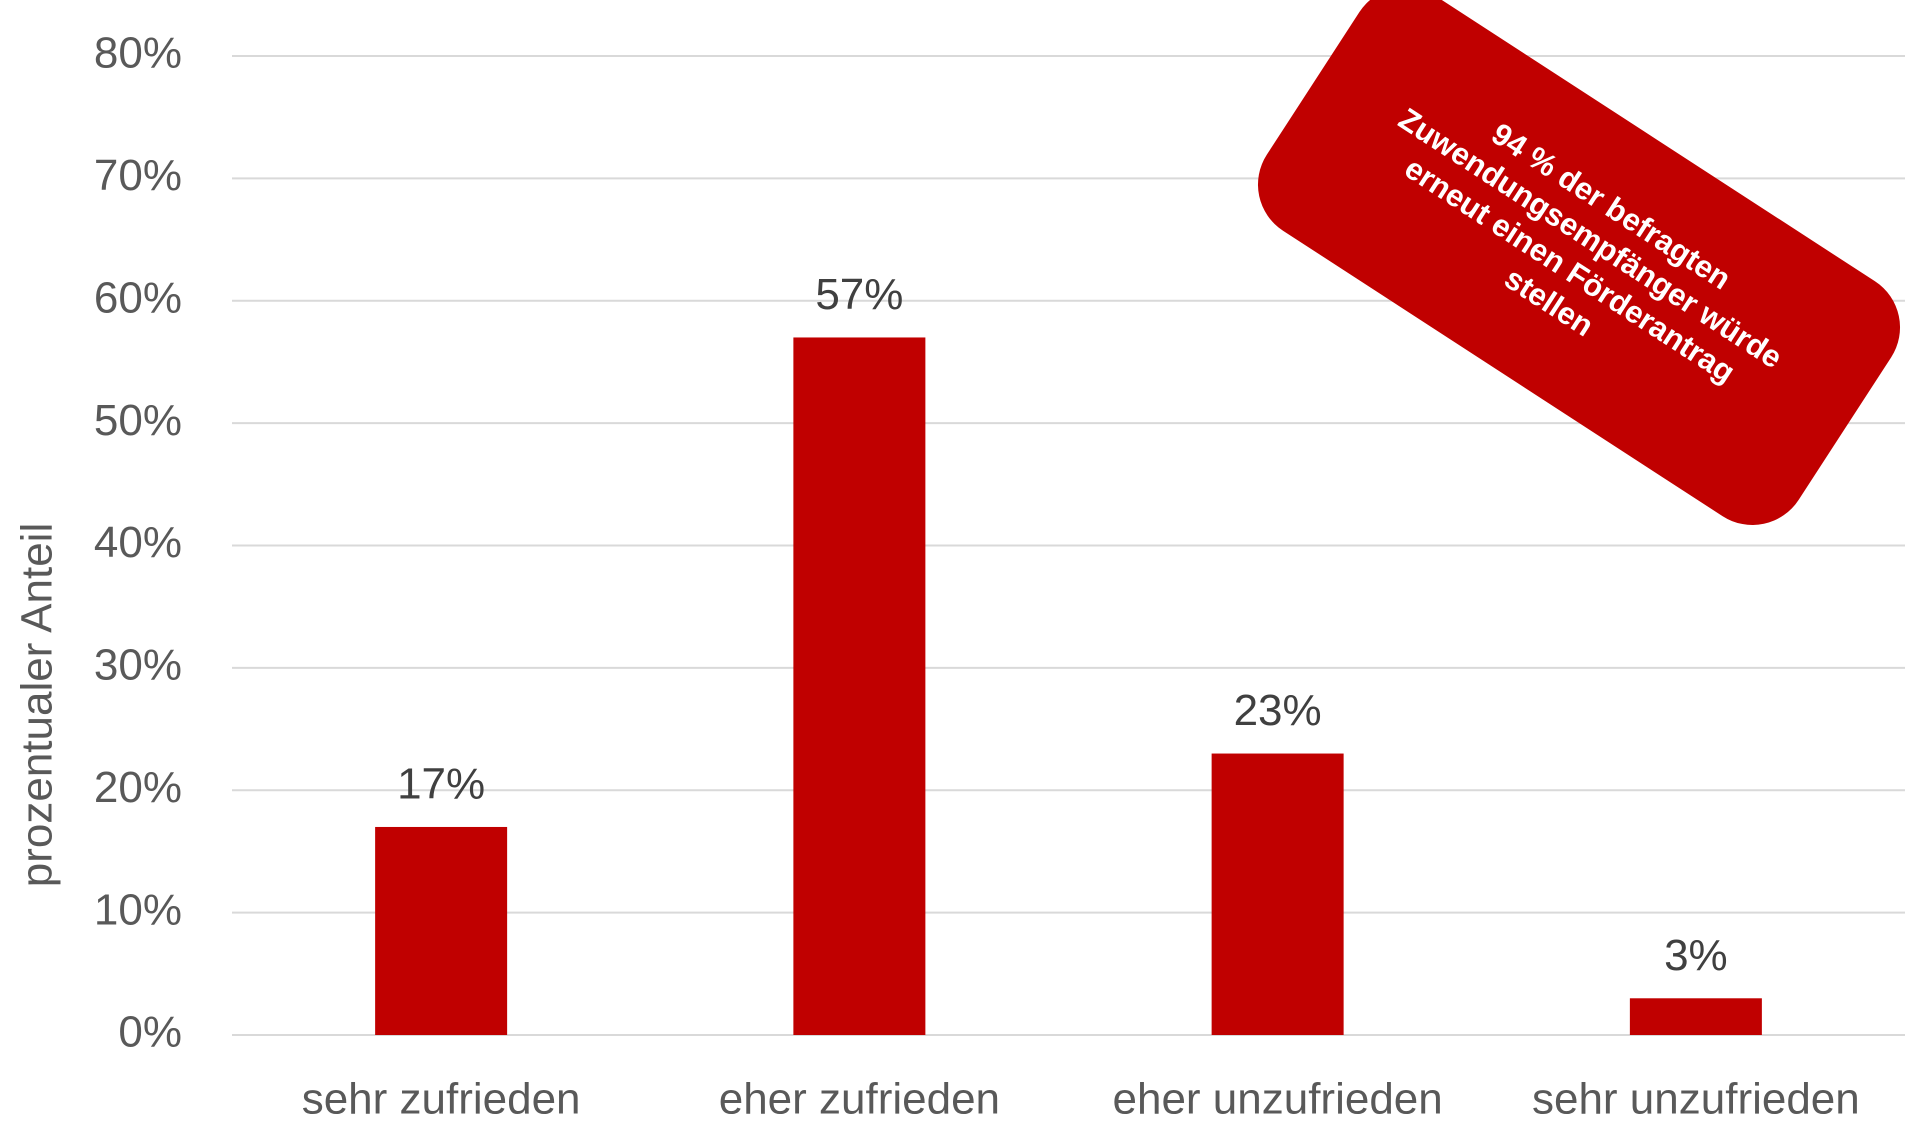  What do you see at coordinates (37, 705) in the screenshot?
I see `y-axis-title: prozentualer Anteil` at bounding box center [37, 705].